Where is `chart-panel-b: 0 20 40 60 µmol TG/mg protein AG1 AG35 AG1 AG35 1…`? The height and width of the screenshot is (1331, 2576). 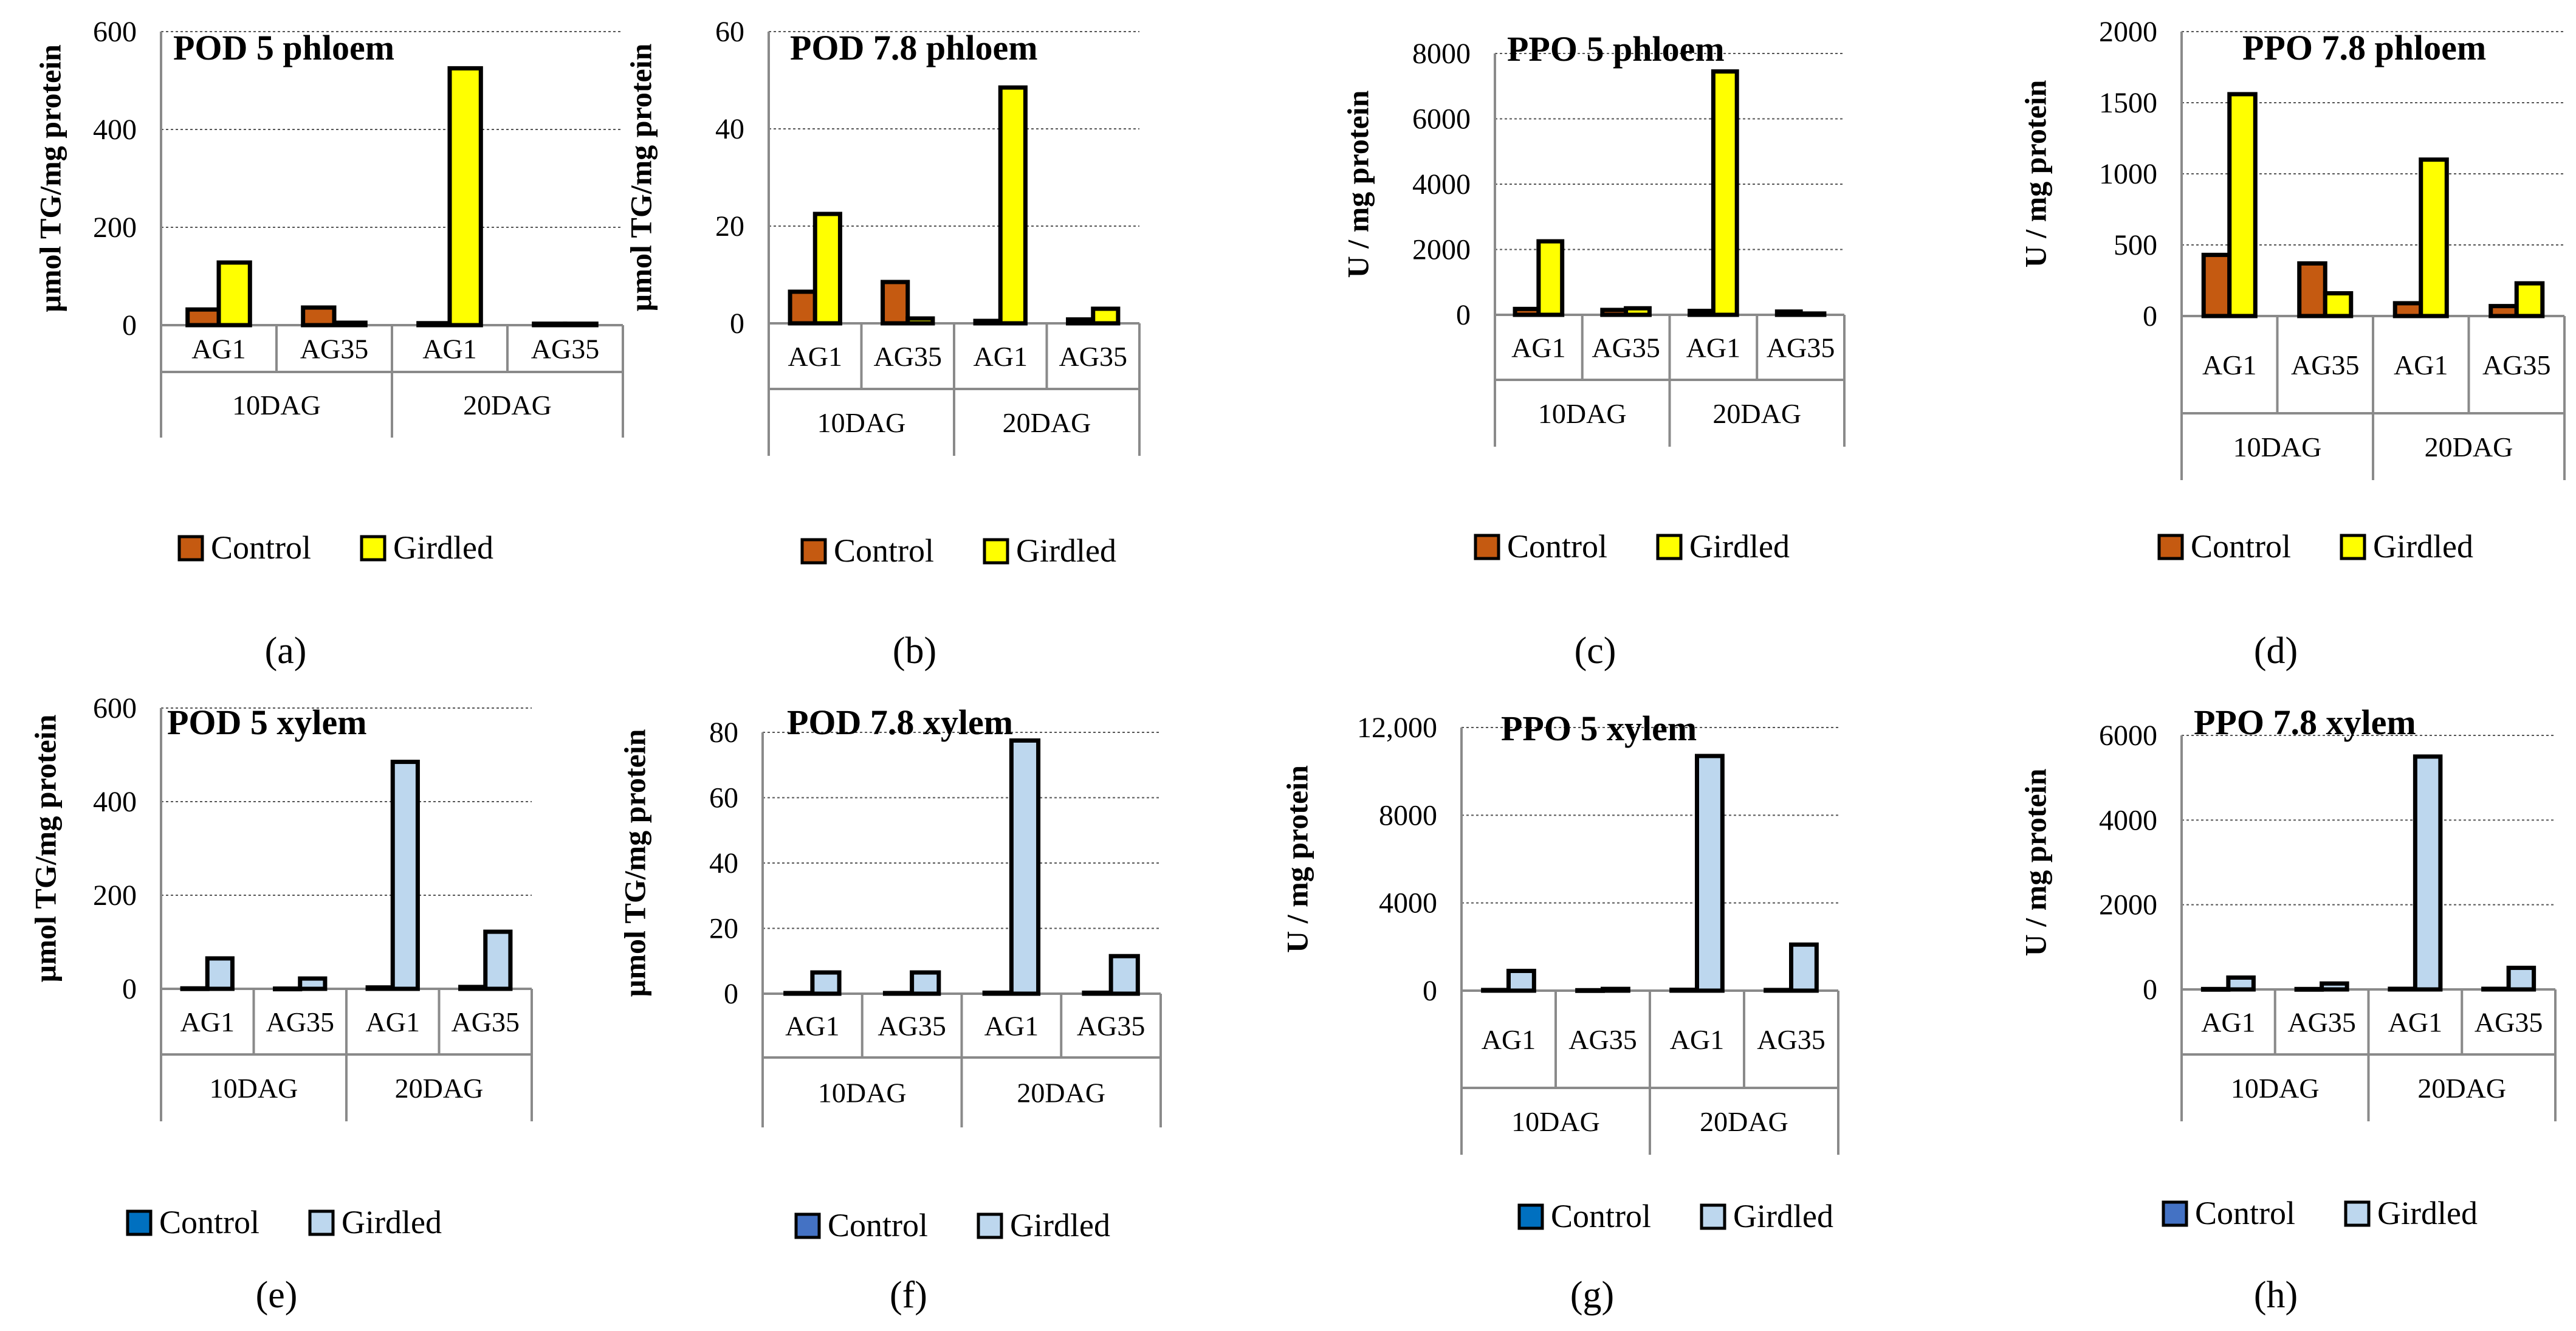
chart-panel-b: 0 20 40 60 µmol TG/mg protein AG1 AG35 AG1 AG35 1… is located at coordinates (882, 344).